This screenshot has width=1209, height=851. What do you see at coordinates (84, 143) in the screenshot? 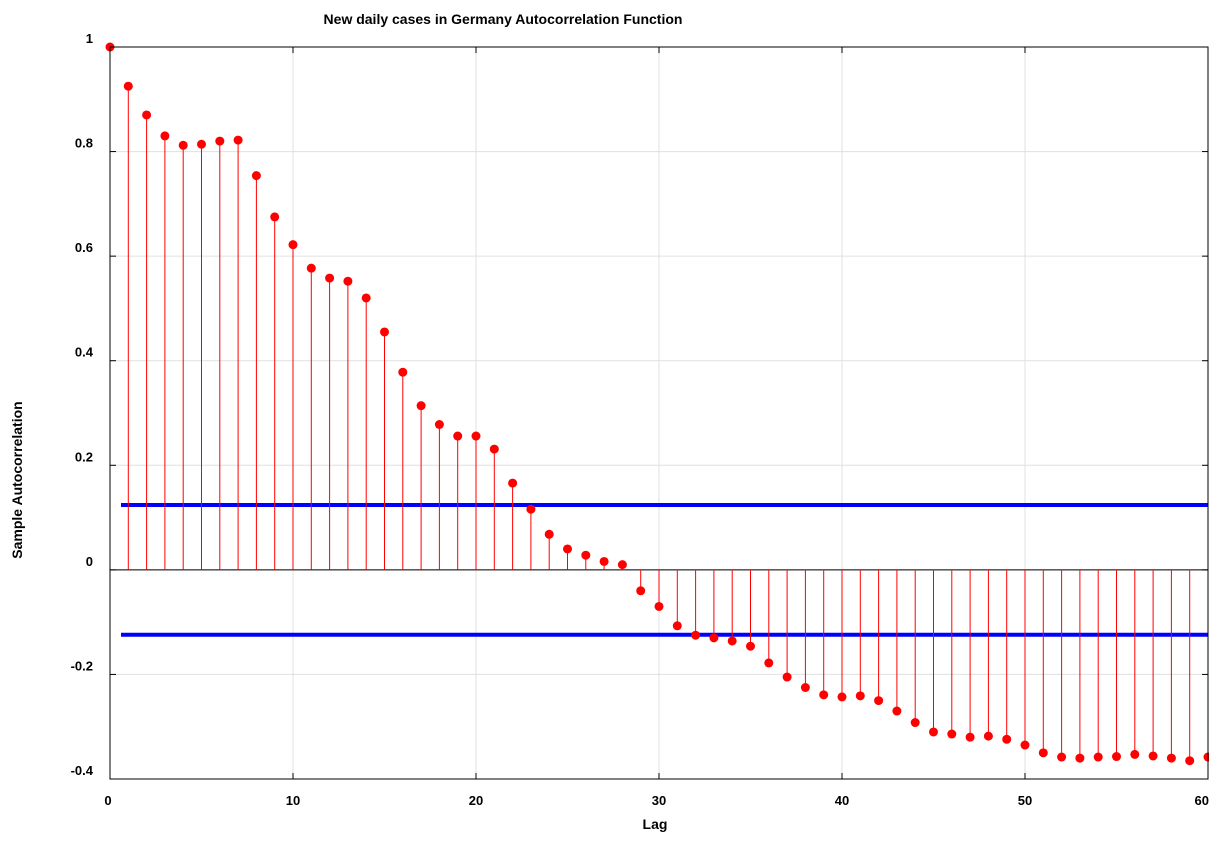
I see `y-tick-label: 0.8` at bounding box center [84, 143].